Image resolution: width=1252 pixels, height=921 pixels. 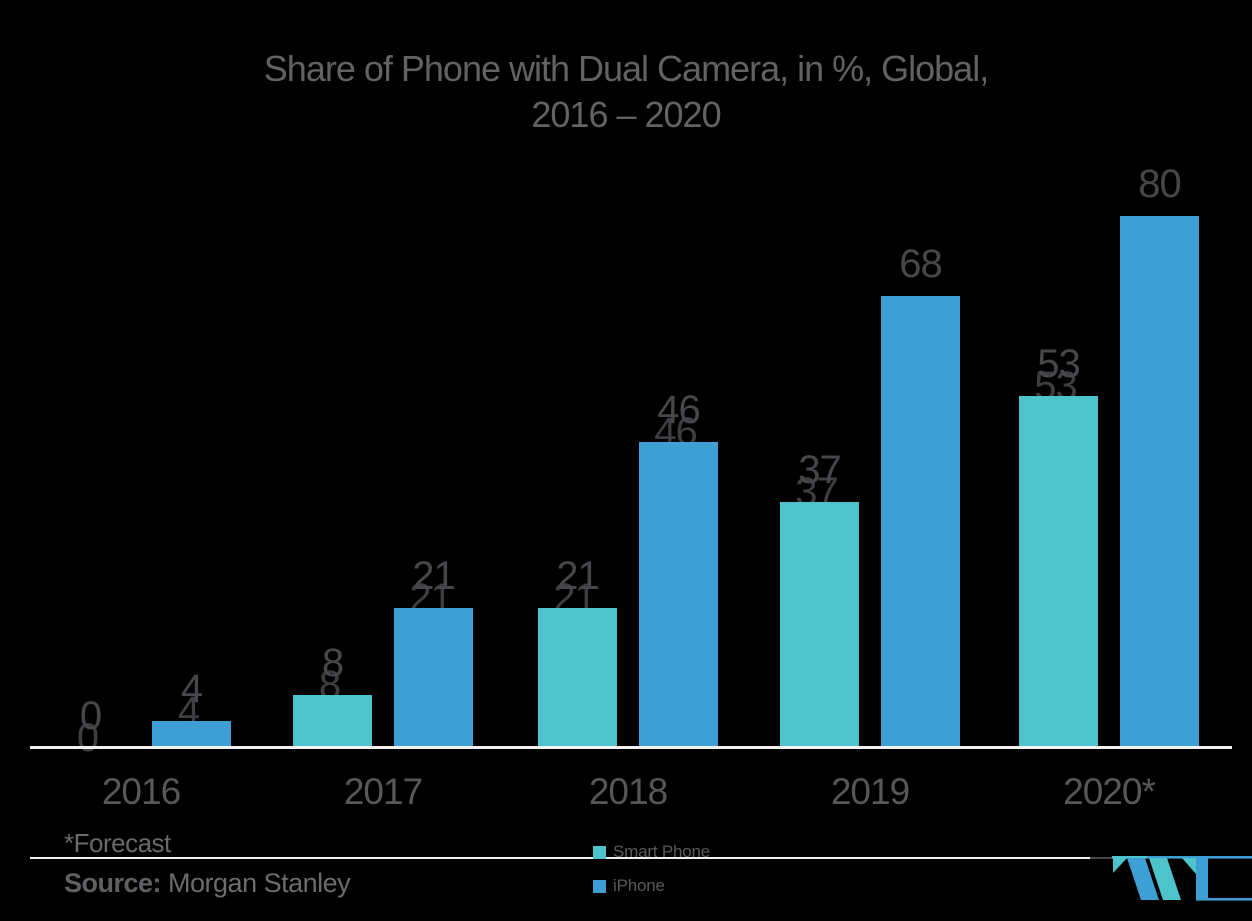 I want to click on logo-topline-blue, so click(x=1199, y=857).